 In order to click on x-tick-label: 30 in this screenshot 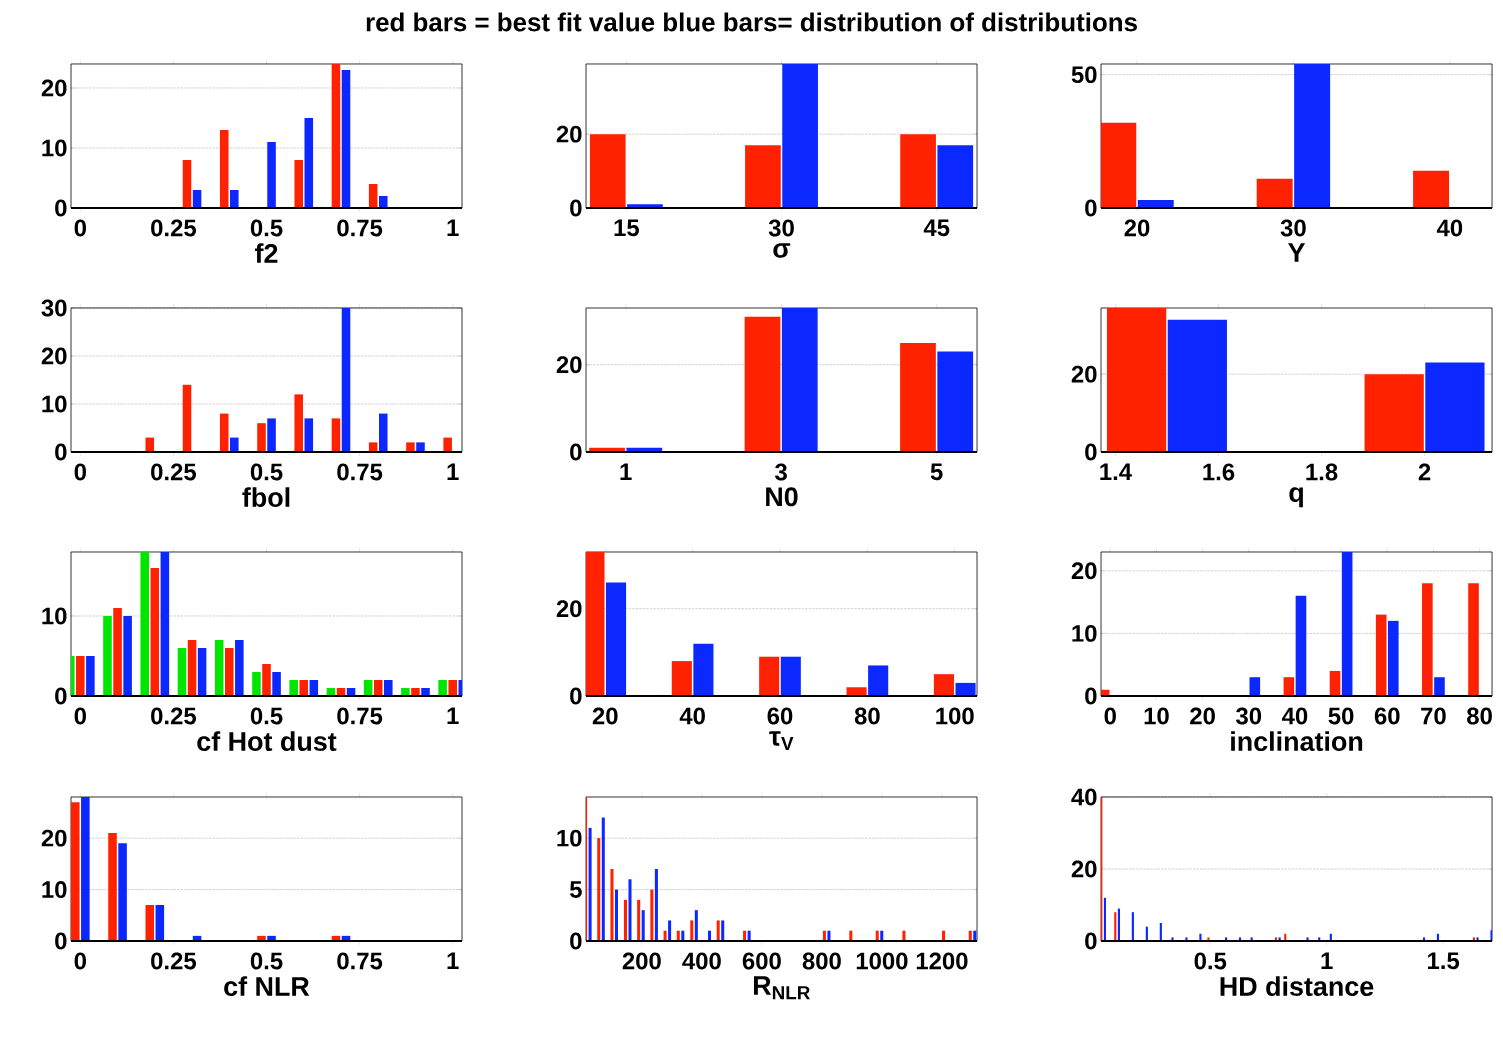, I will do `click(1249, 716)`.